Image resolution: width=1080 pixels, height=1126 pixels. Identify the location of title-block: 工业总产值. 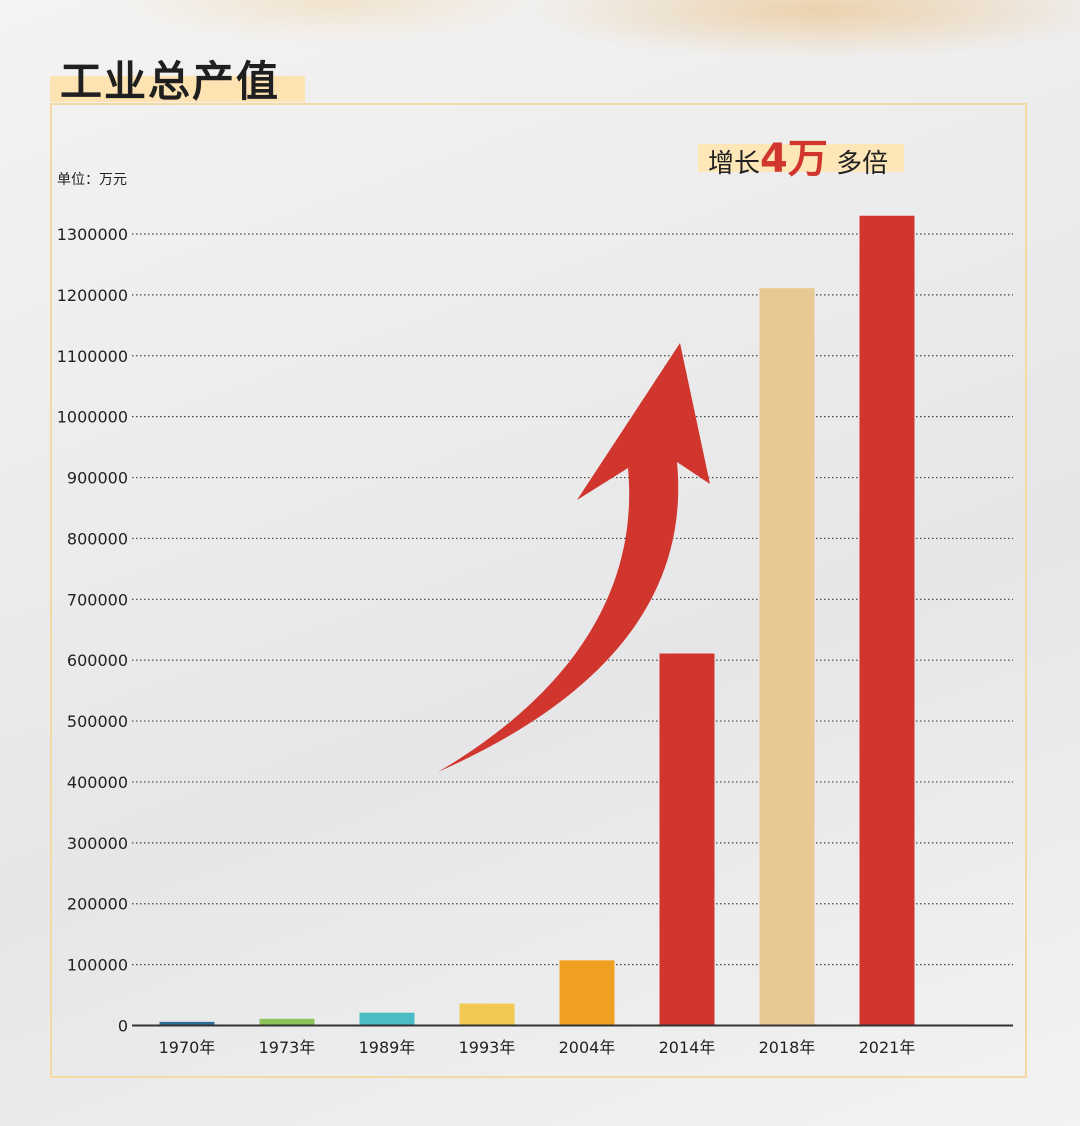
(177, 78).